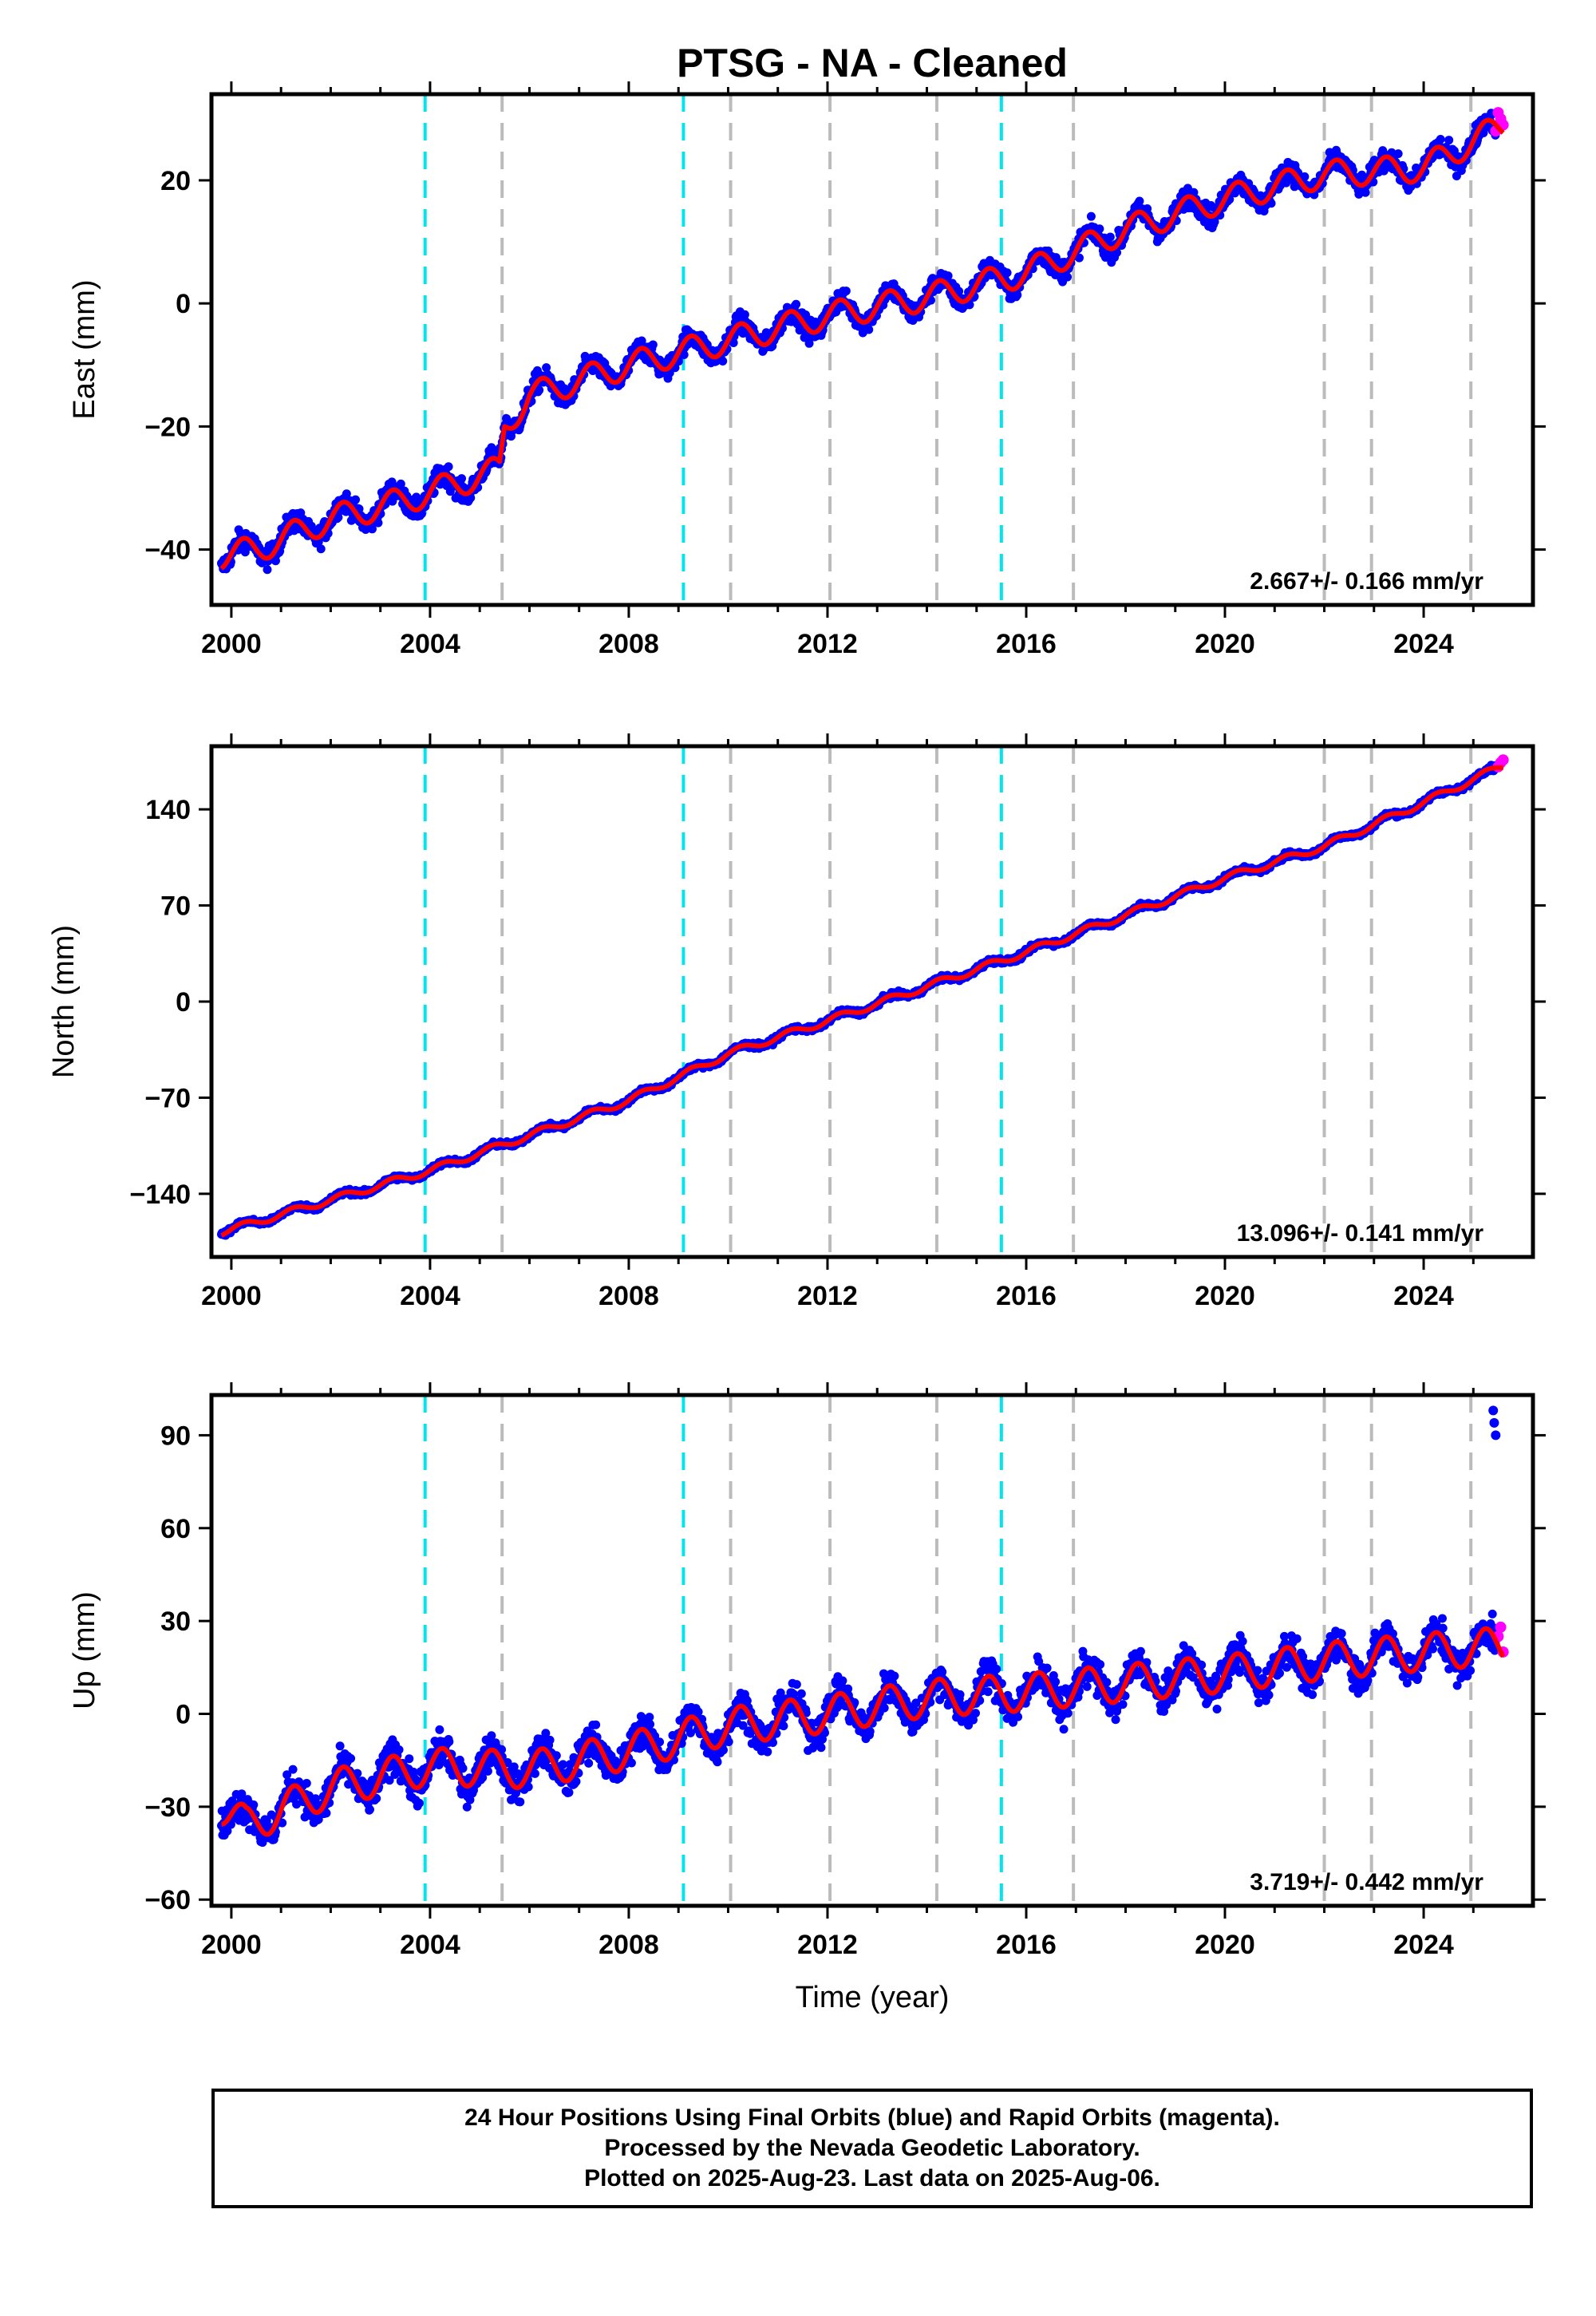 Image resolution: width=1596 pixels, height=2316 pixels. I want to click on y-tick-label: 140, so click(168, 810).